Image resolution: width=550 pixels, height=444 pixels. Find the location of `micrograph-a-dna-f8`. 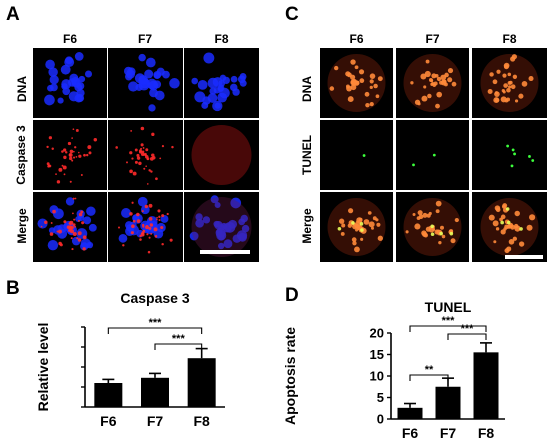

micrograph-a-dna-f8 is located at coordinates (221, 83).